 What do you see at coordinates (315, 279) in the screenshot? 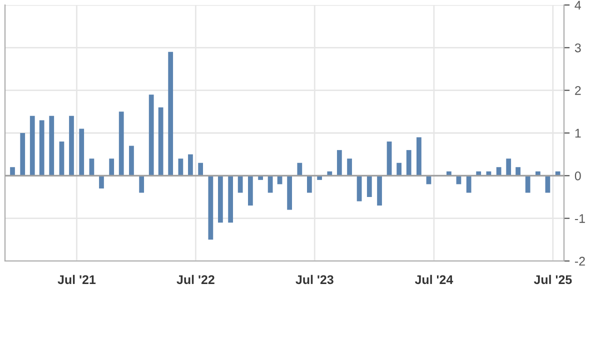
I see `x-tick-label: Jul '23` at bounding box center [315, 279].